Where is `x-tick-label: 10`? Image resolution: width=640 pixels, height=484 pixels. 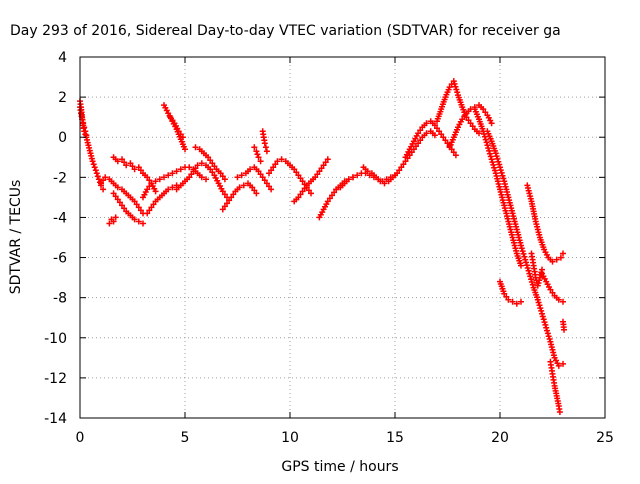
x-tick-label: 10 is located at coordinates (290, 438).